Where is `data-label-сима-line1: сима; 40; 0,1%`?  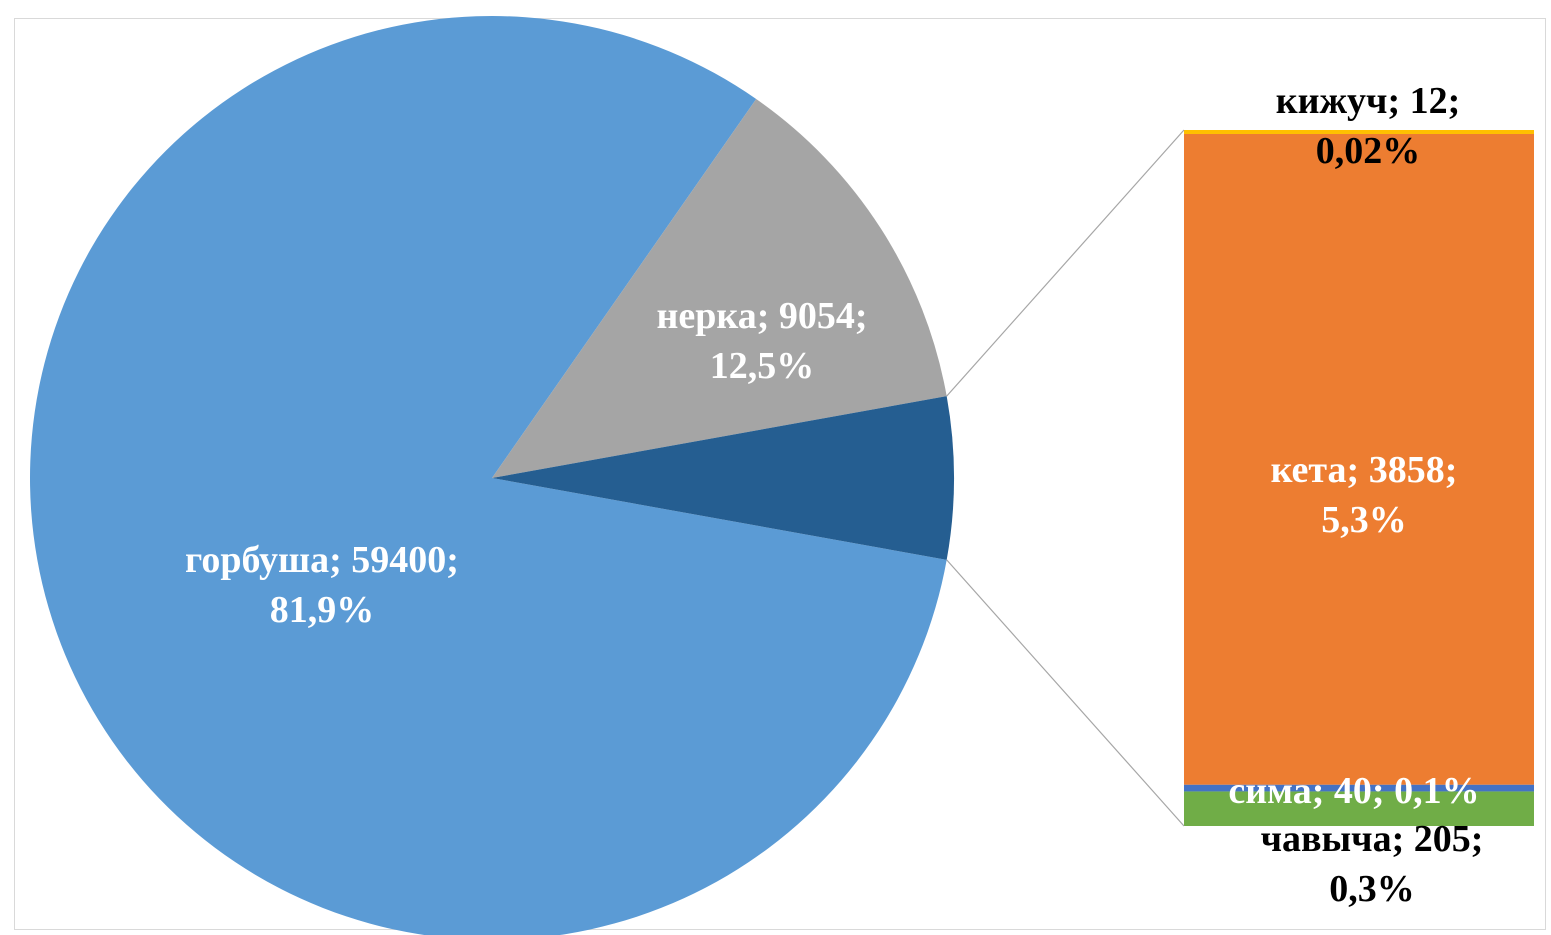
data-label-сима-line1: сима; 40; 0,1% is located at coordinates (1353, 791).